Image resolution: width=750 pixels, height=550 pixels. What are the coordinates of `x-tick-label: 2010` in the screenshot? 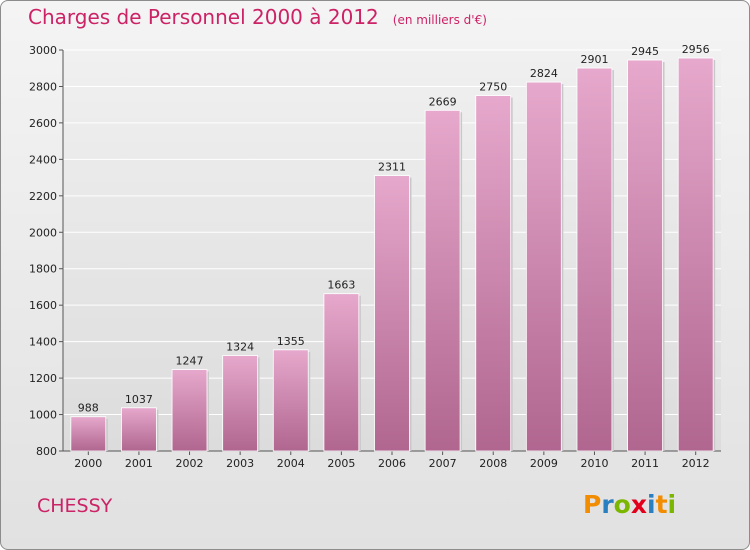 It's located at (594, 463).